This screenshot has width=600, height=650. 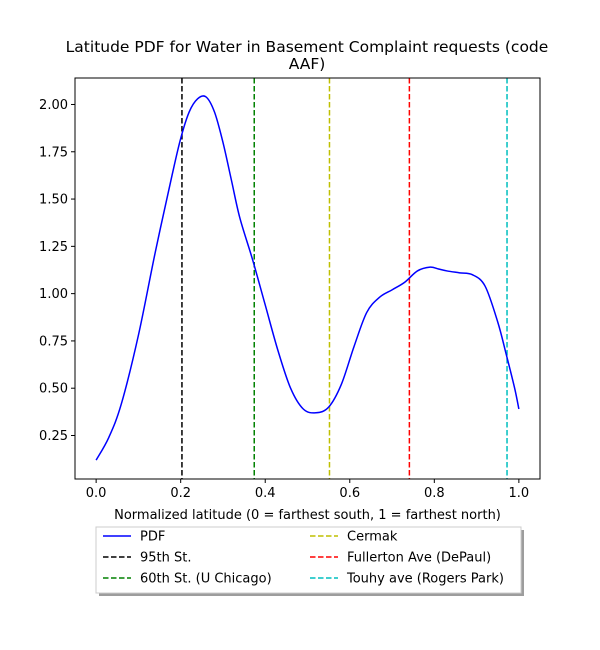 What do you see at coordinates (419, 558) in the screenshot?
I see `legend-label-fullerton-ave-depaul: Fullerton Ave (DePaul)` at bounding box center [419, 558].